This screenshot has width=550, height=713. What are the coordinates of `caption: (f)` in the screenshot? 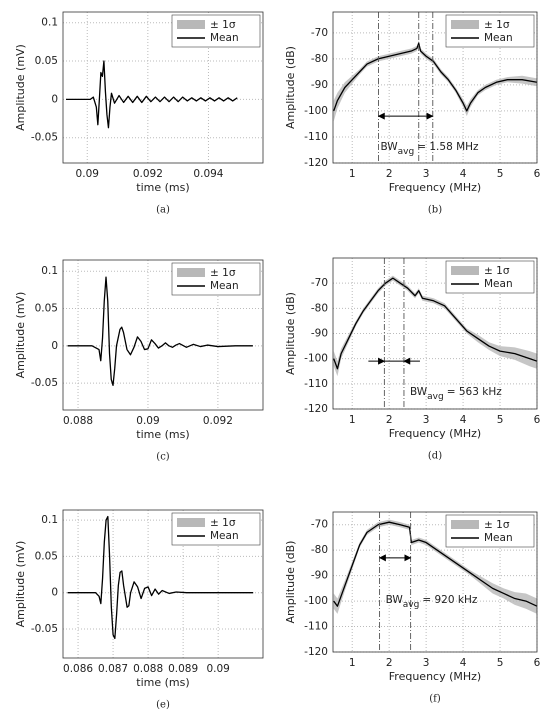 It's located at (435, 699).